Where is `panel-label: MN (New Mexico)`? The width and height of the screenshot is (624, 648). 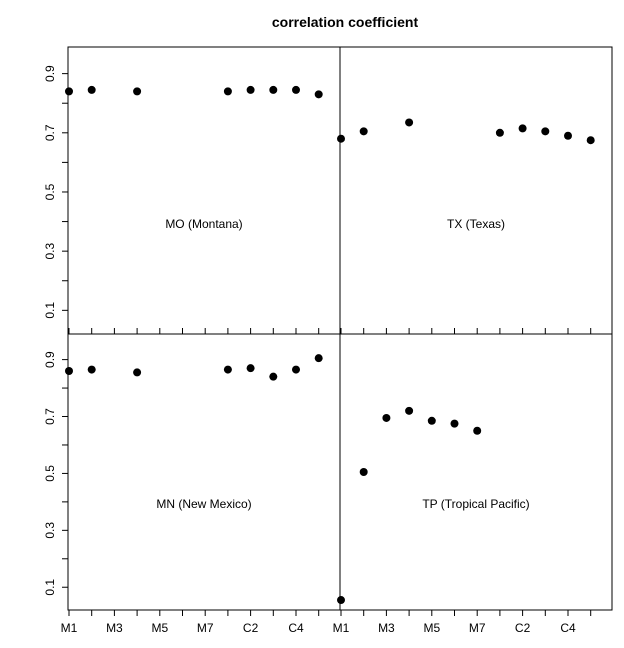 panel-label: MN (New Mexico) is located at coordinates (203, 504).